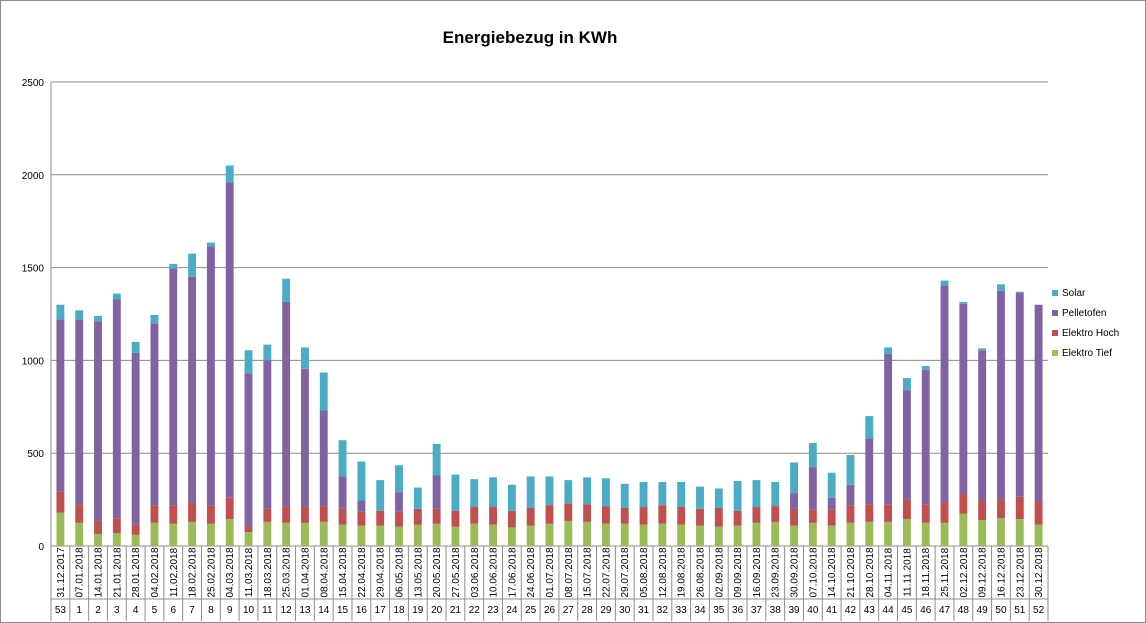 This screenshot has height=623, width=1146. Describe the element at coordinates (1020, 610) in the screenshot. I see `x-week-label: 51` at that location.